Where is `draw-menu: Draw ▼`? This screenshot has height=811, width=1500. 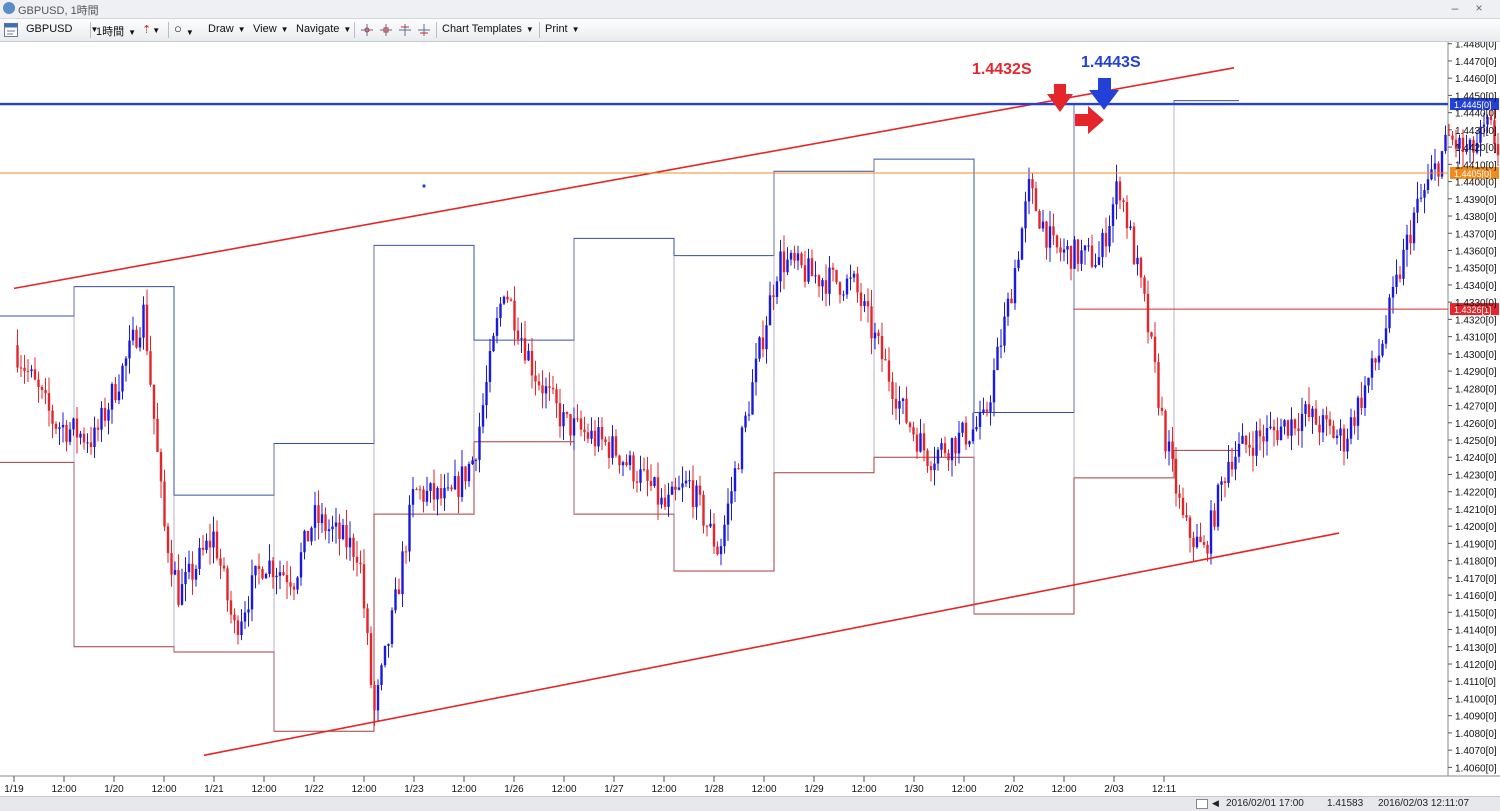 draw-menu: Draw ▼ is located at coordinates (227, 29).